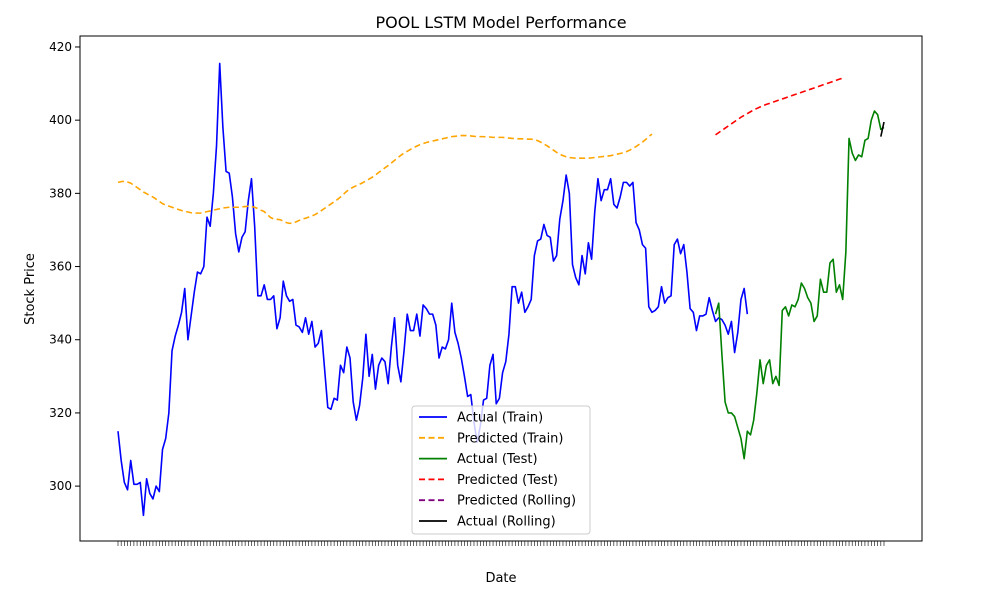 The height and width of the screenshot is (600, 1000). Describe the element at coordinates (60, 486) in the screenshot. I see `y-tick-label: 300` at that location.